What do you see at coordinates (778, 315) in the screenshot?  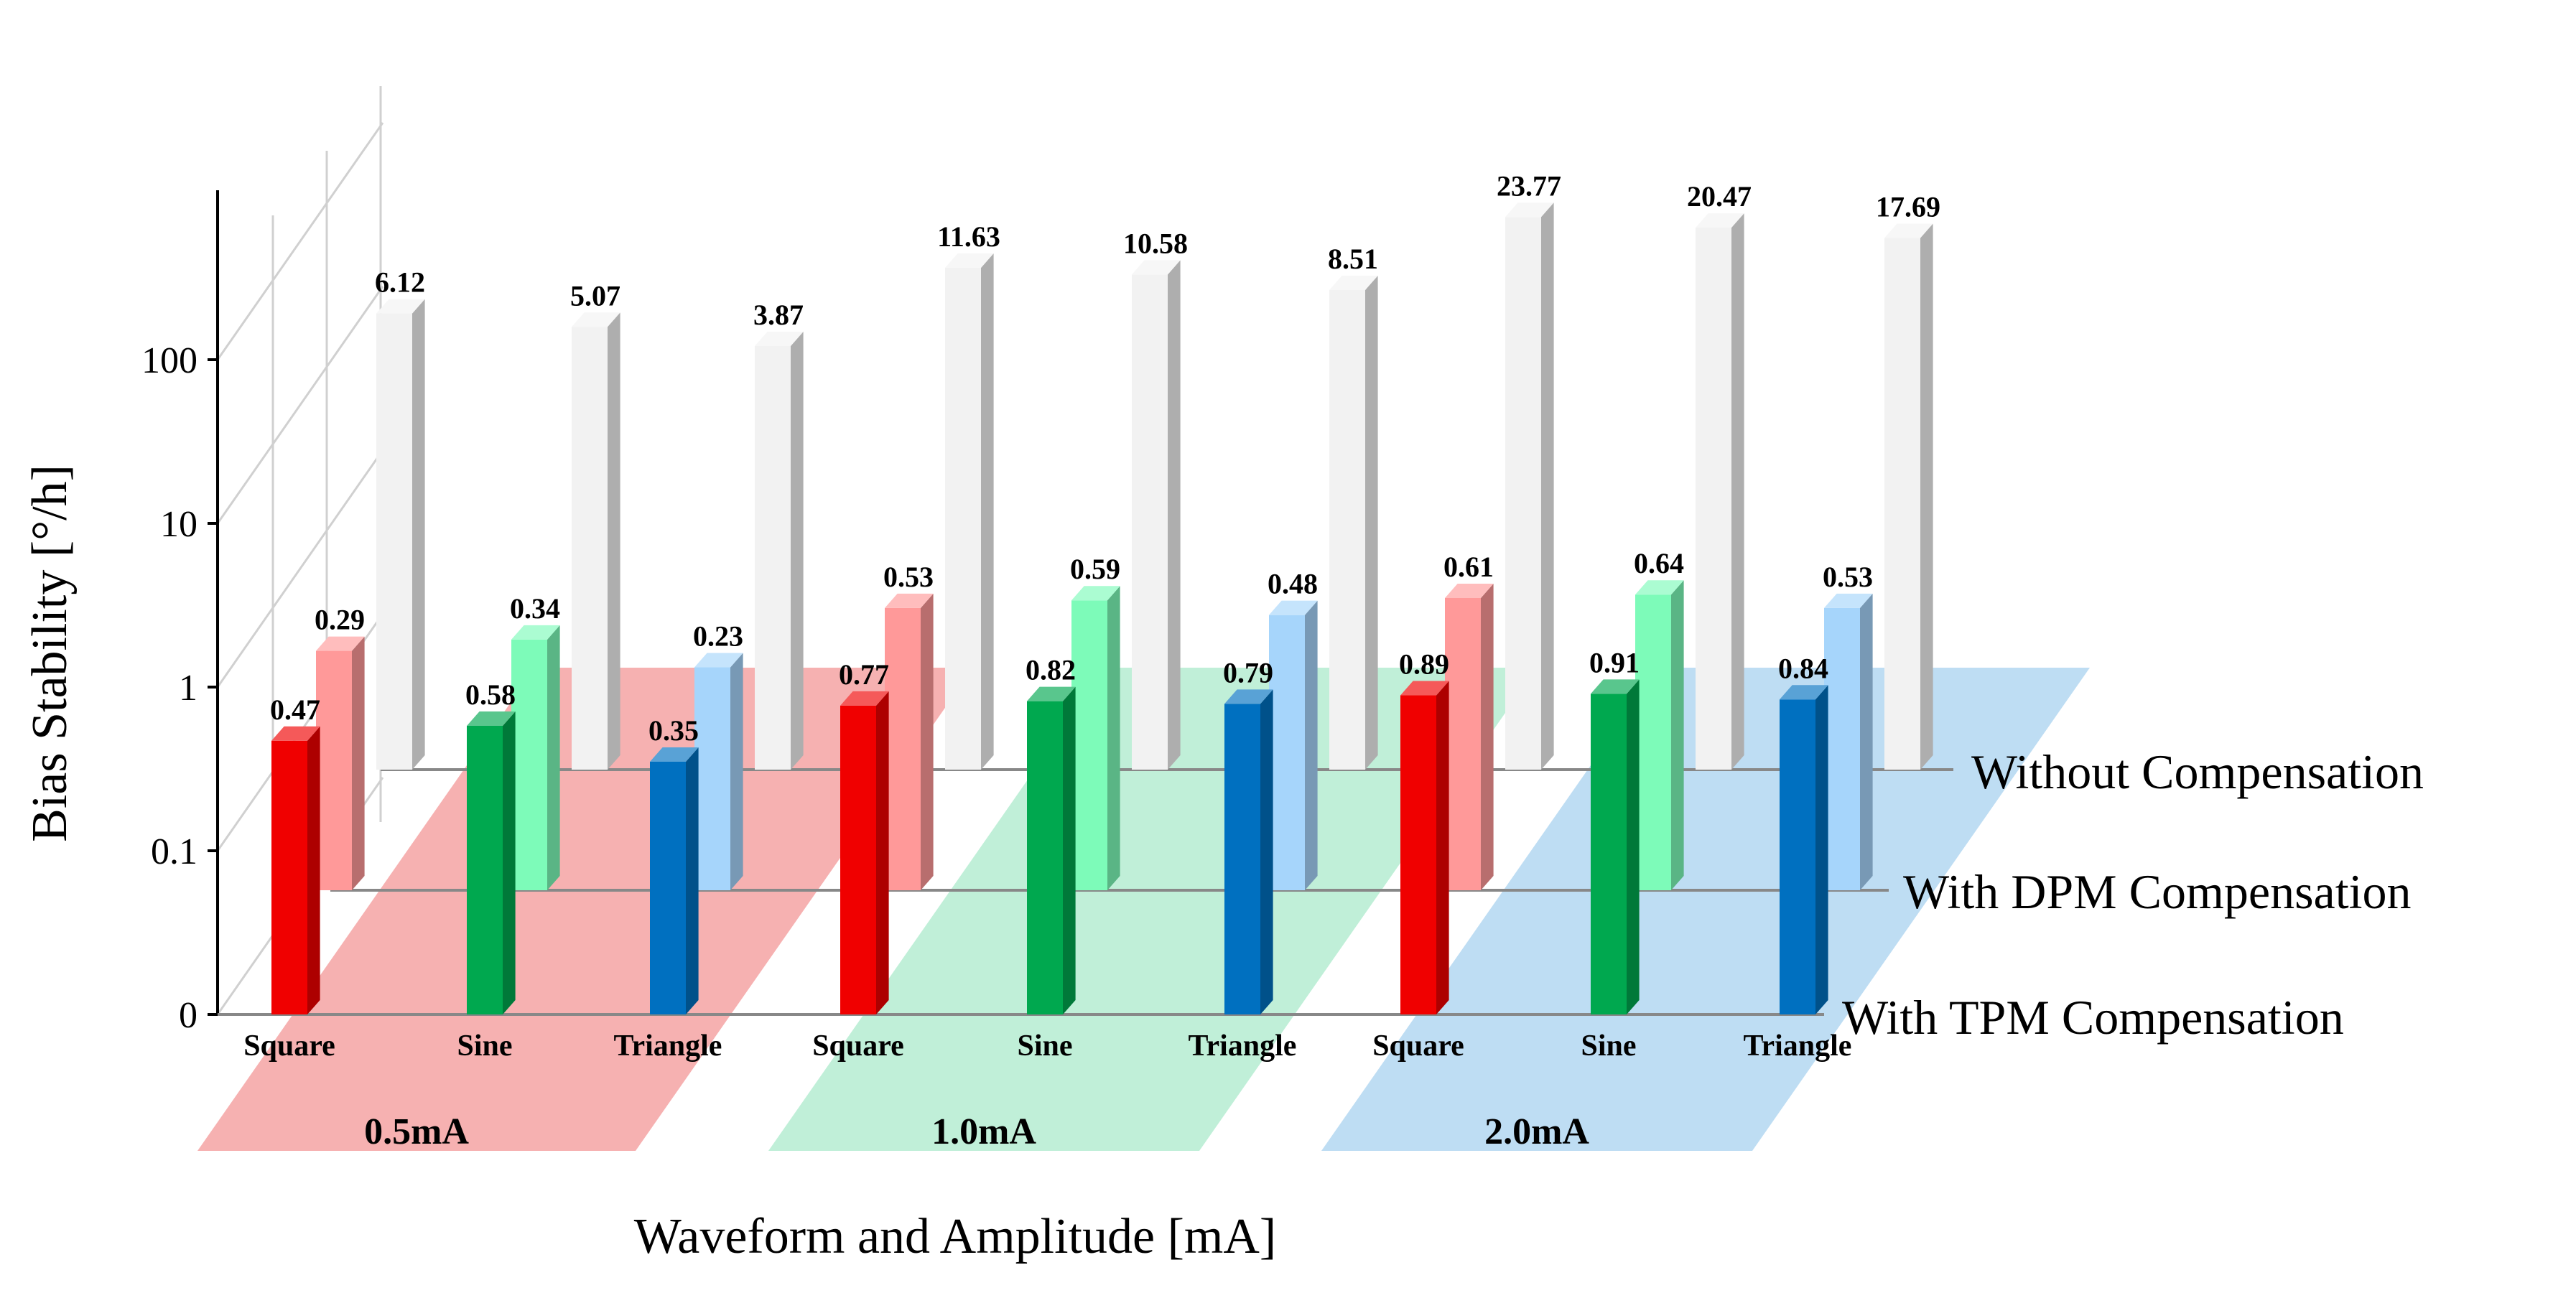 I see `value-label: 3.87` at bounding box center [778, 315].